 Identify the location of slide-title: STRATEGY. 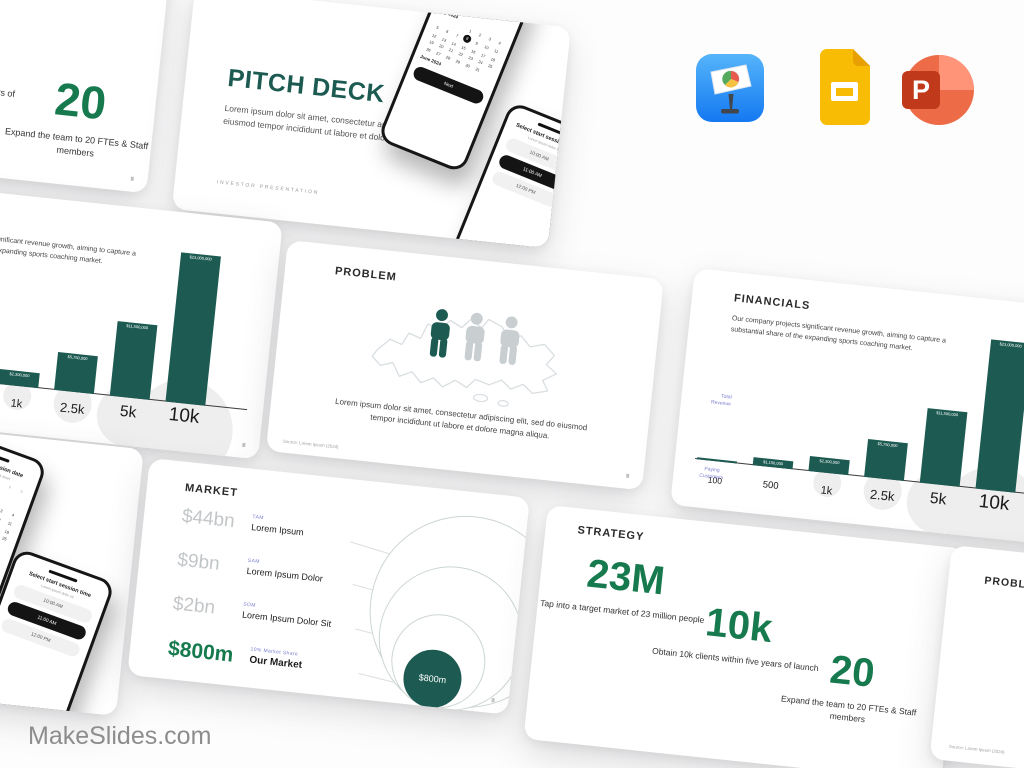
(610, 534).